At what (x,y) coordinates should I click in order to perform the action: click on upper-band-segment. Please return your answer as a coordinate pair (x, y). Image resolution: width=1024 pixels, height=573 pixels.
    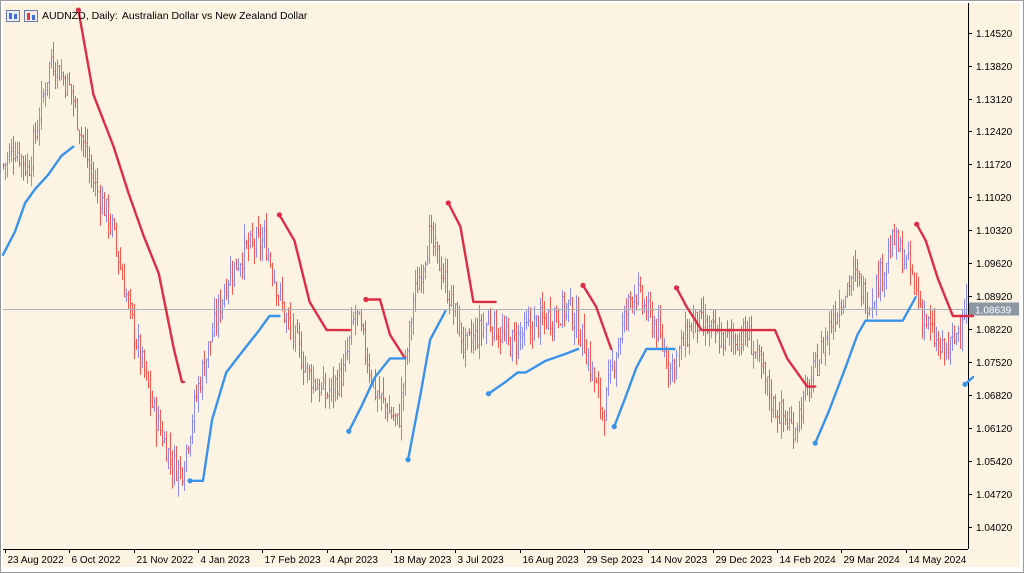
    Looking at the image, I should click on (945, 270).